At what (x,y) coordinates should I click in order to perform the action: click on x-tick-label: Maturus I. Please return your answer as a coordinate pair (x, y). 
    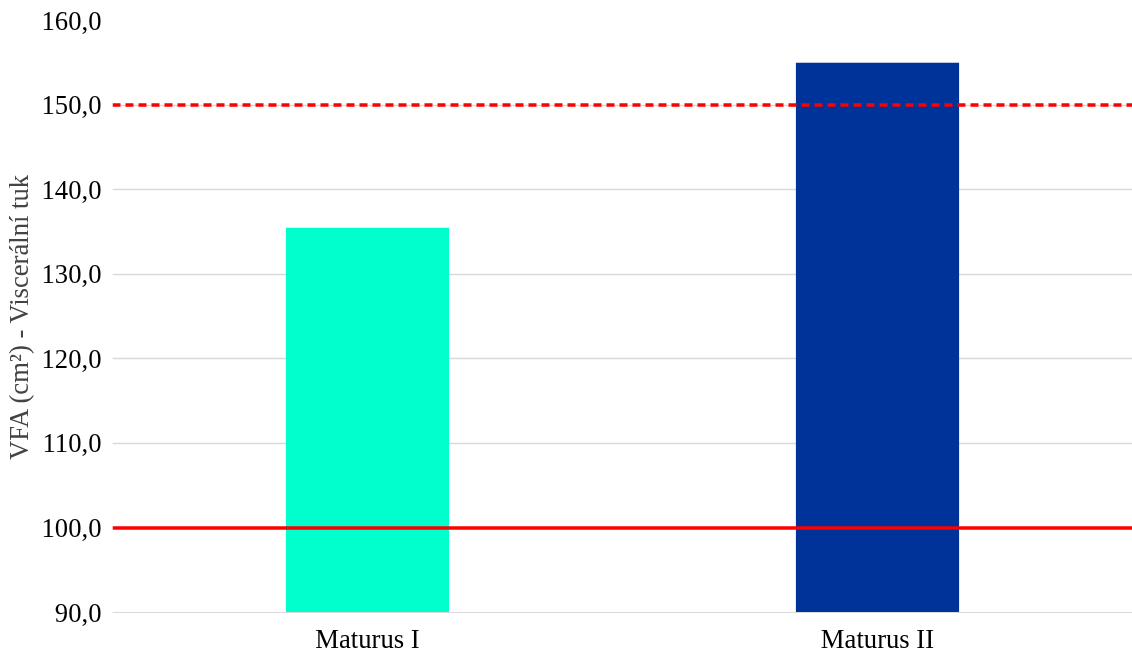
    Looking at the image, I should click on (367, 638).